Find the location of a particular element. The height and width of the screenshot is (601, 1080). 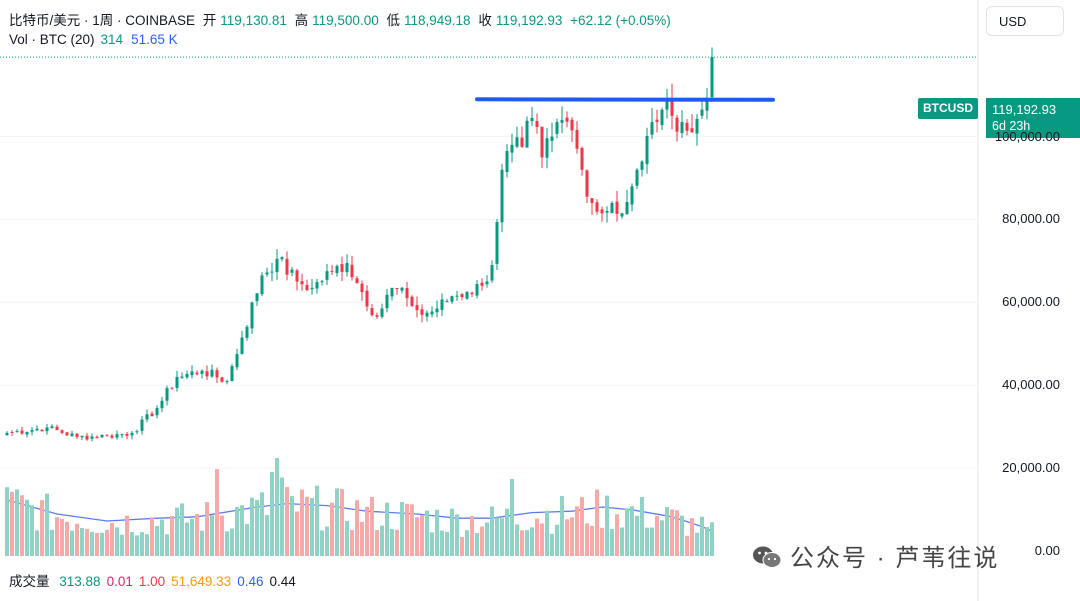

symbol-tag: BTCUSD is located at coordinates (948, 108).